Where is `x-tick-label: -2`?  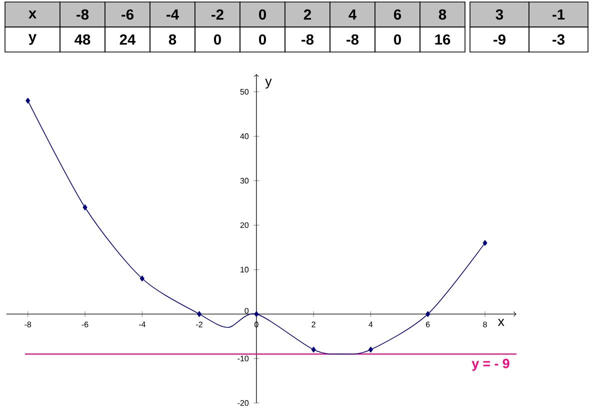
x-tick-label: -2 is located at coordinates (199, 325).